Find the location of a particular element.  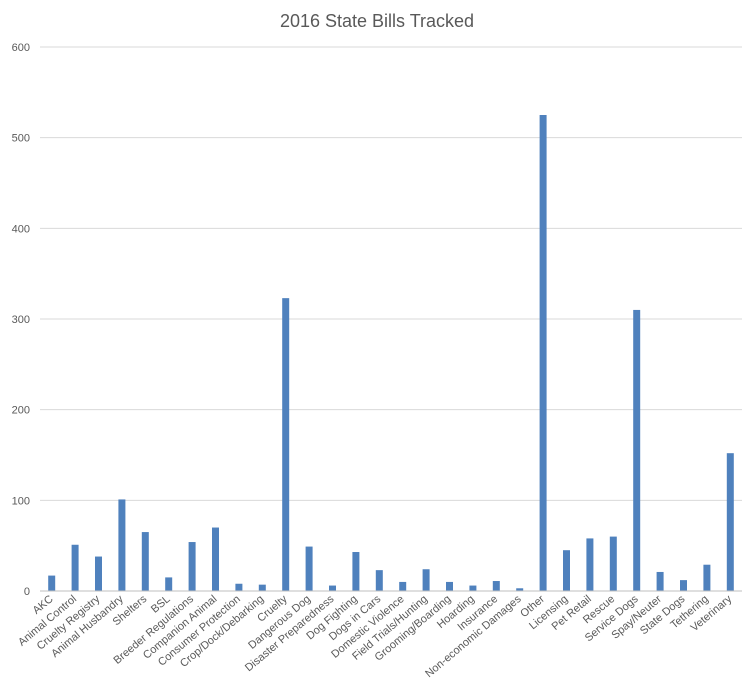

y-tick-label: 300 is located at coordinates (21, 320).